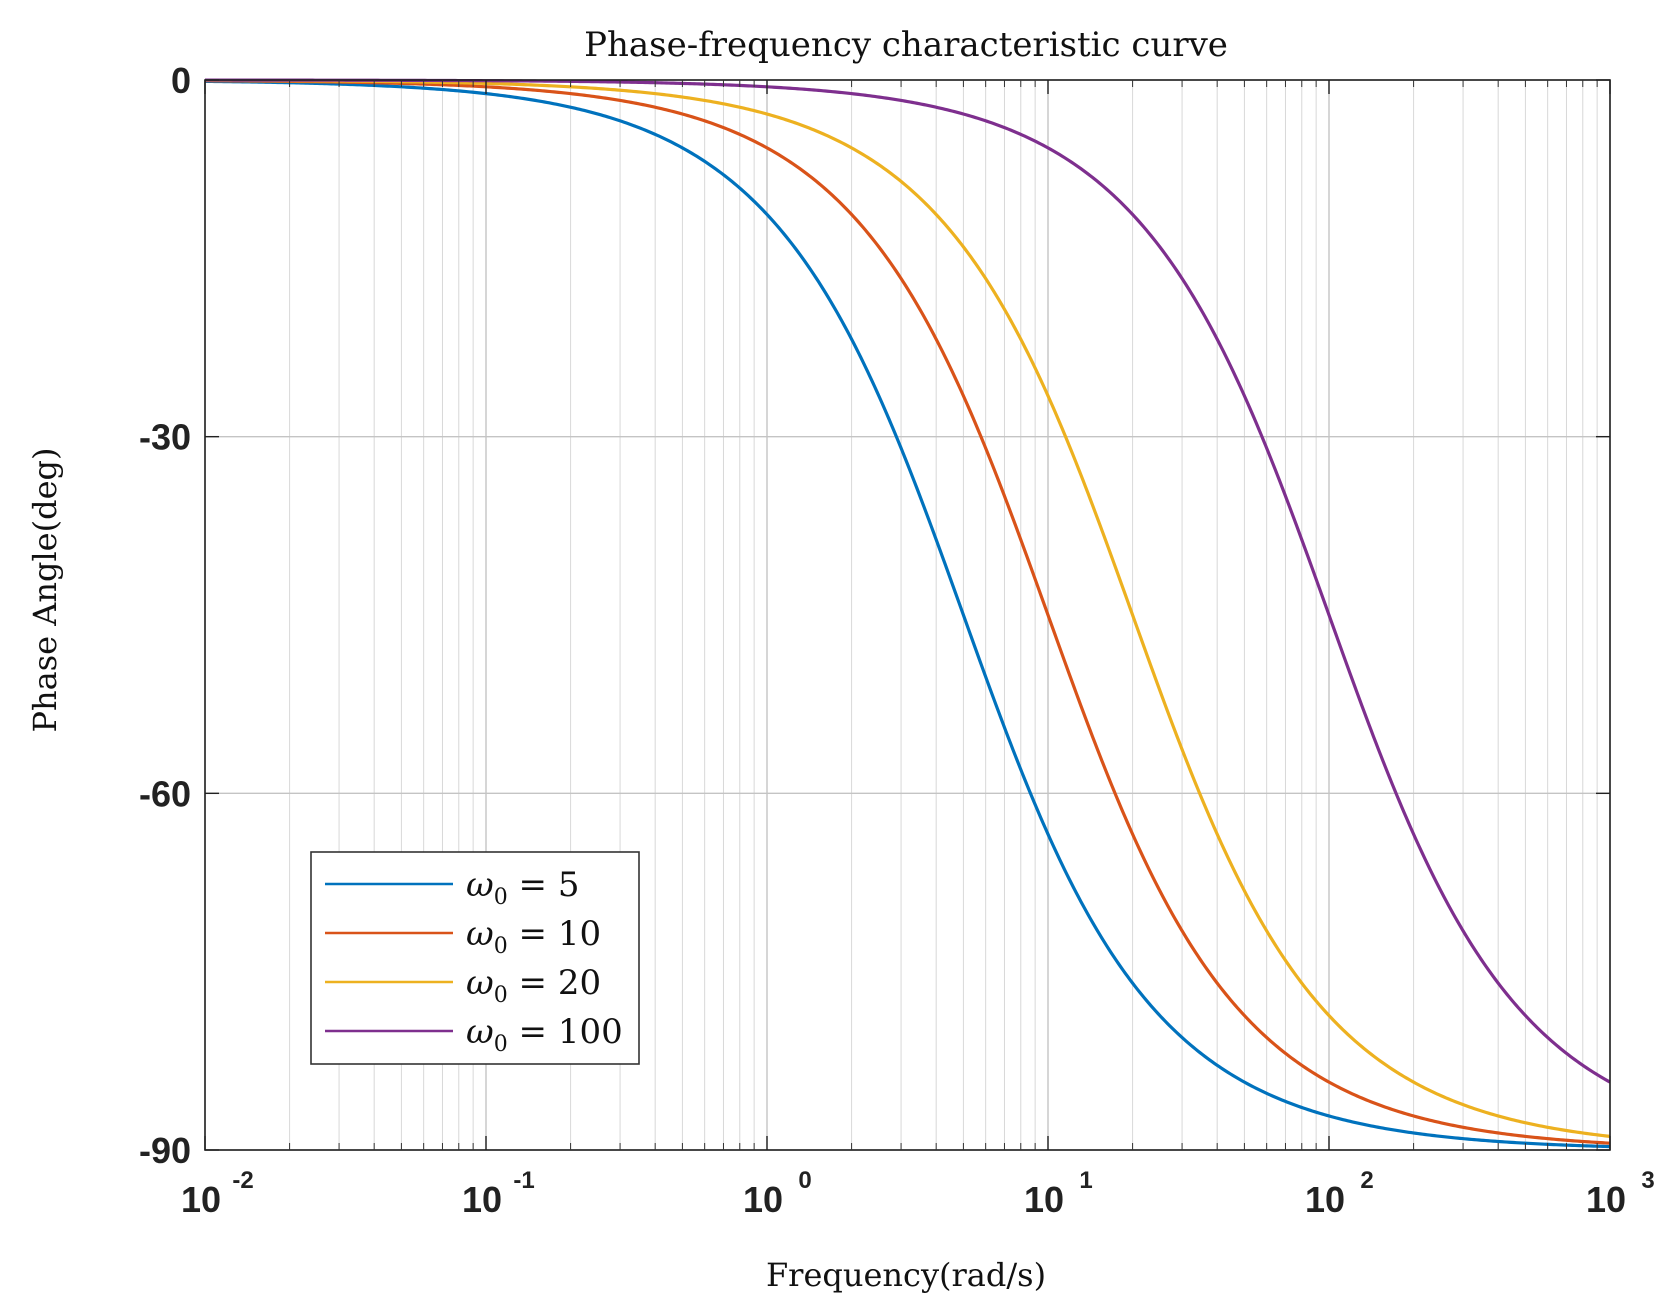 This screenshot has height=1314, width=1666. I want to click on x-tick-exponent: 2, so click(1366, 1180).